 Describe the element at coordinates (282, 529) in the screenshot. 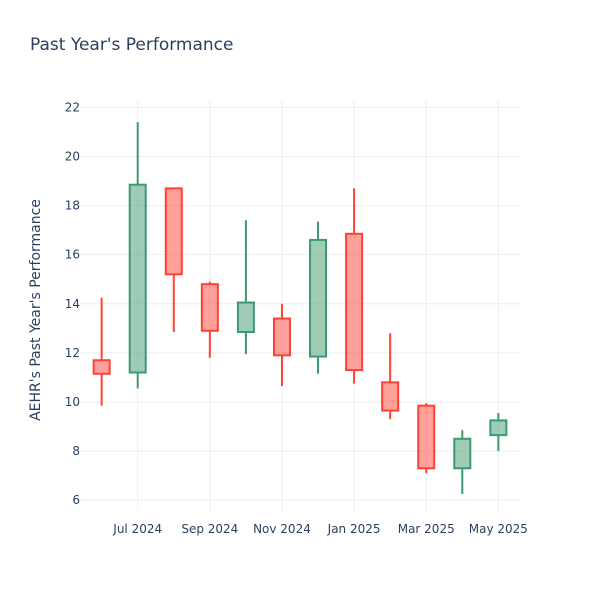

I see `x-tick-label: Nov 2024` at that location.